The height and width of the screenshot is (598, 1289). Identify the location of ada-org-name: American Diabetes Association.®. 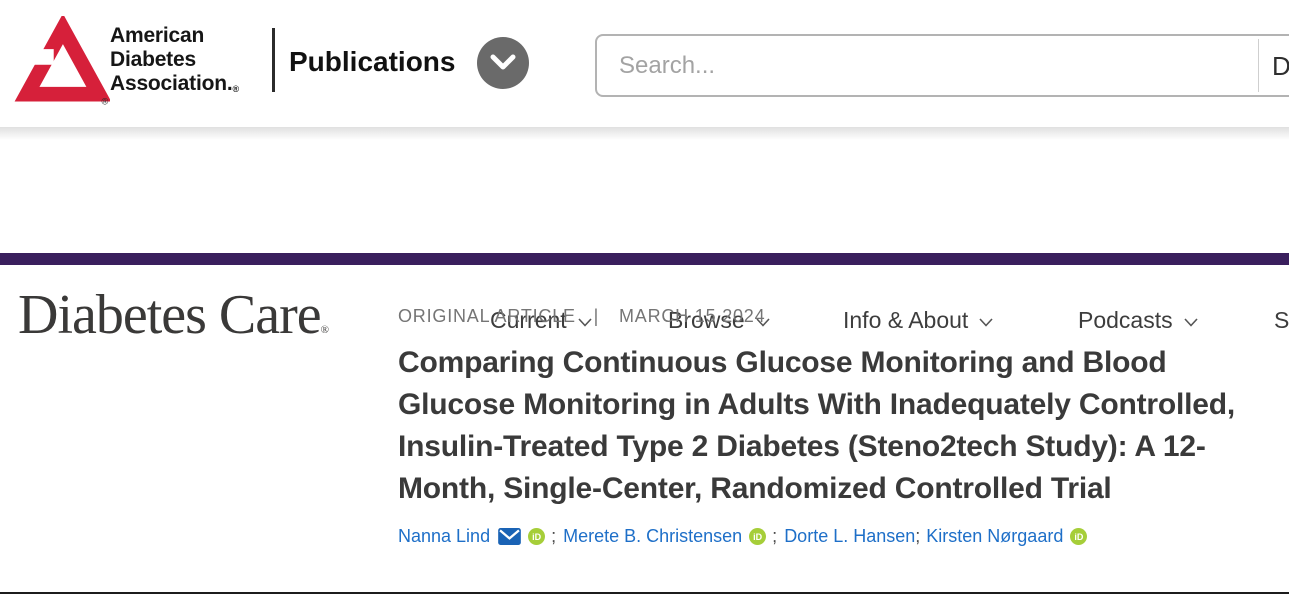
(174, 61).